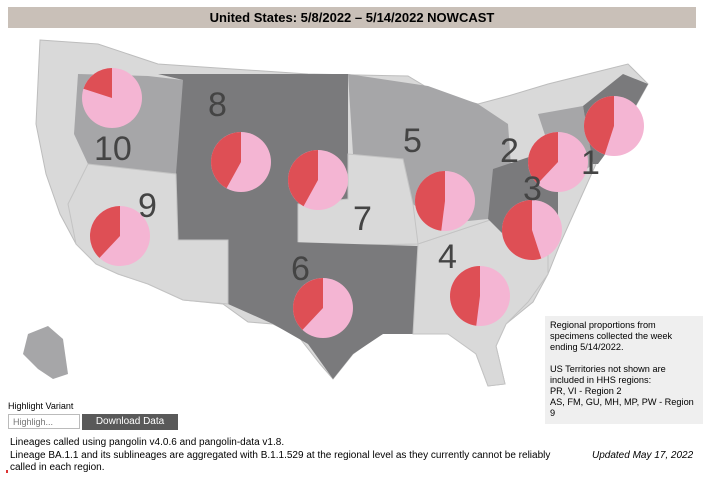  I want to click on region-label-9: 9, so click(147, 206).